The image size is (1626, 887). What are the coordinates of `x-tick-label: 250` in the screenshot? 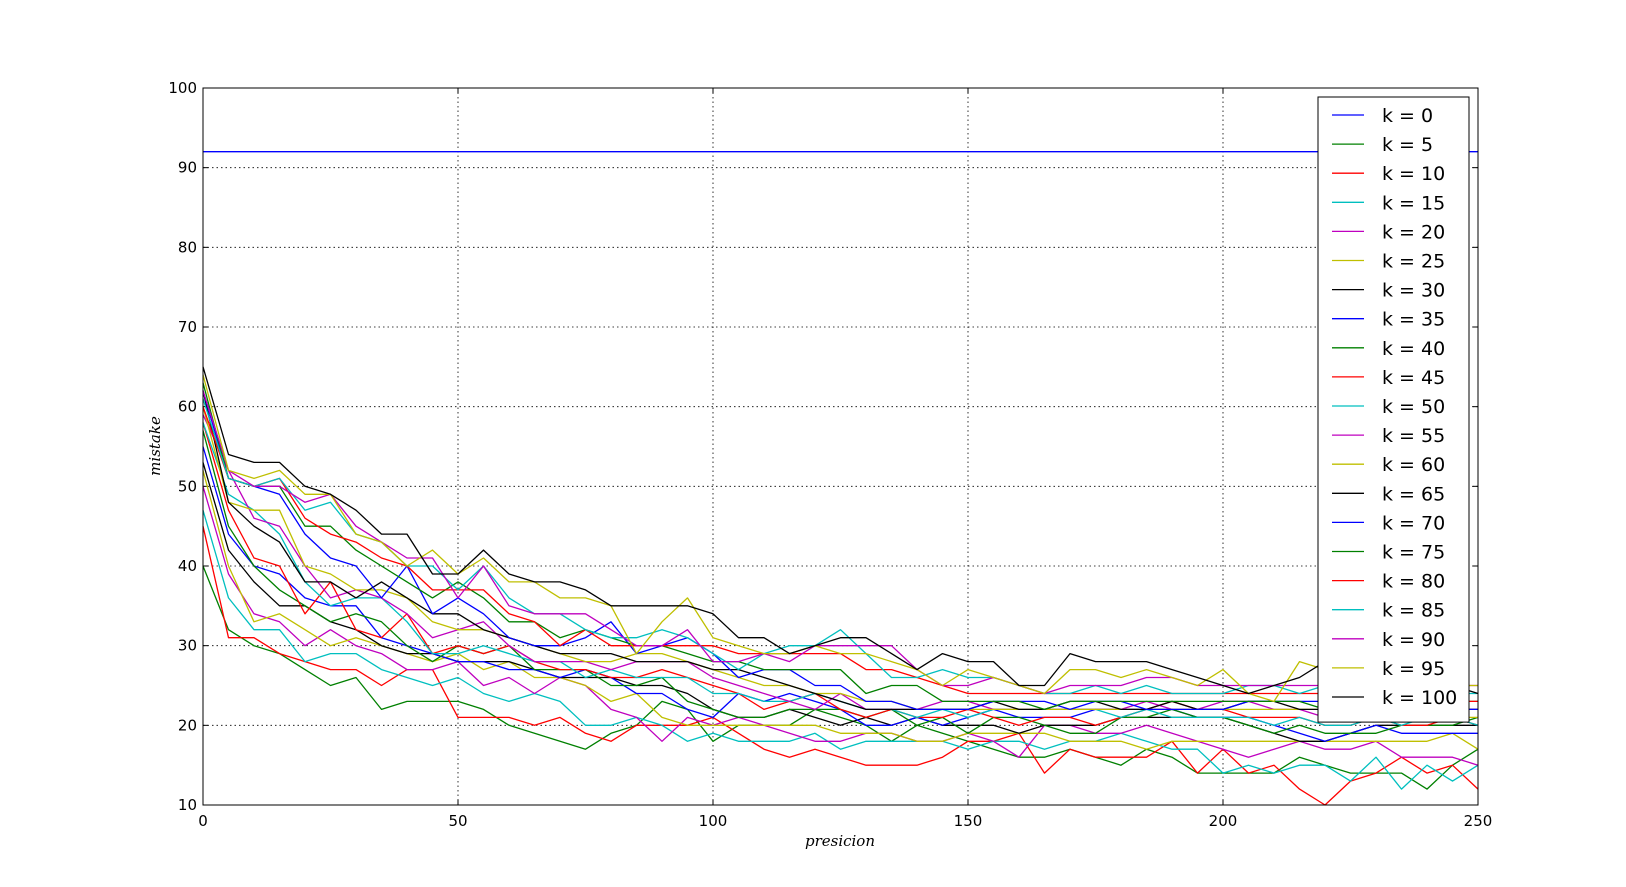 It's located at (1478, 821).